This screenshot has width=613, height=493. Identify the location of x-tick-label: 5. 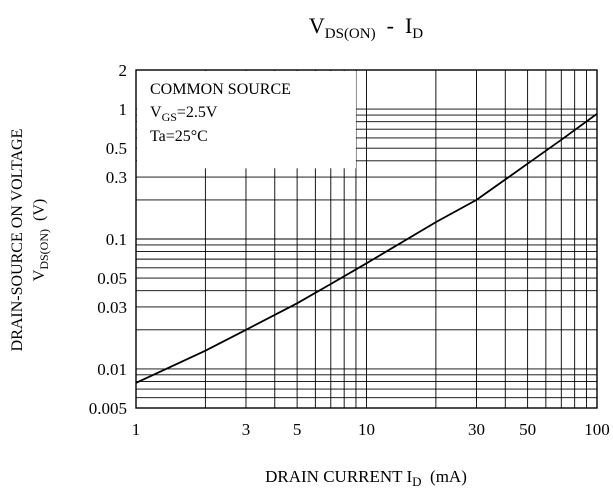
(297, 429).